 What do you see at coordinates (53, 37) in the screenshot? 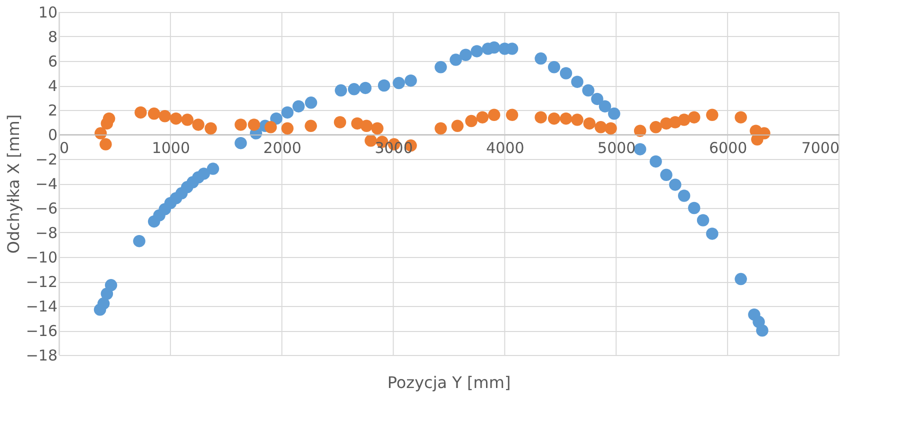
I see `y-tick-label: 8` at bounding box center [53, 37].